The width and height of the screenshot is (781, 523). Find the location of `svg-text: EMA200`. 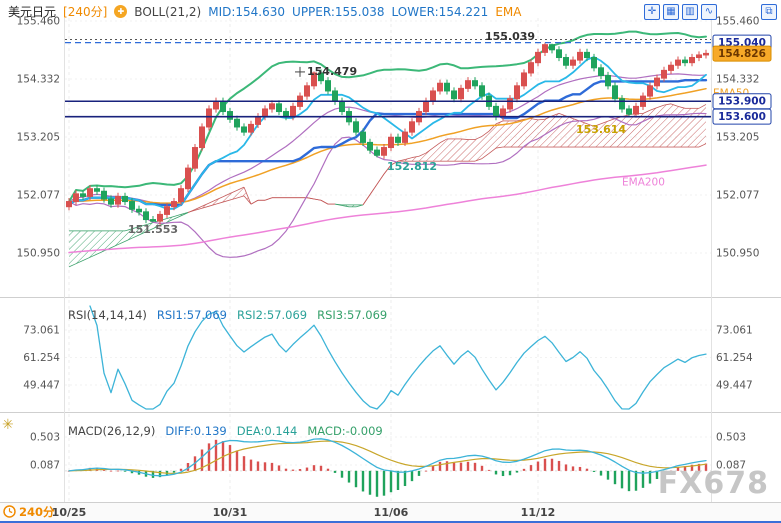

svg-text: EMA200 is located at coordinates (643, 183).